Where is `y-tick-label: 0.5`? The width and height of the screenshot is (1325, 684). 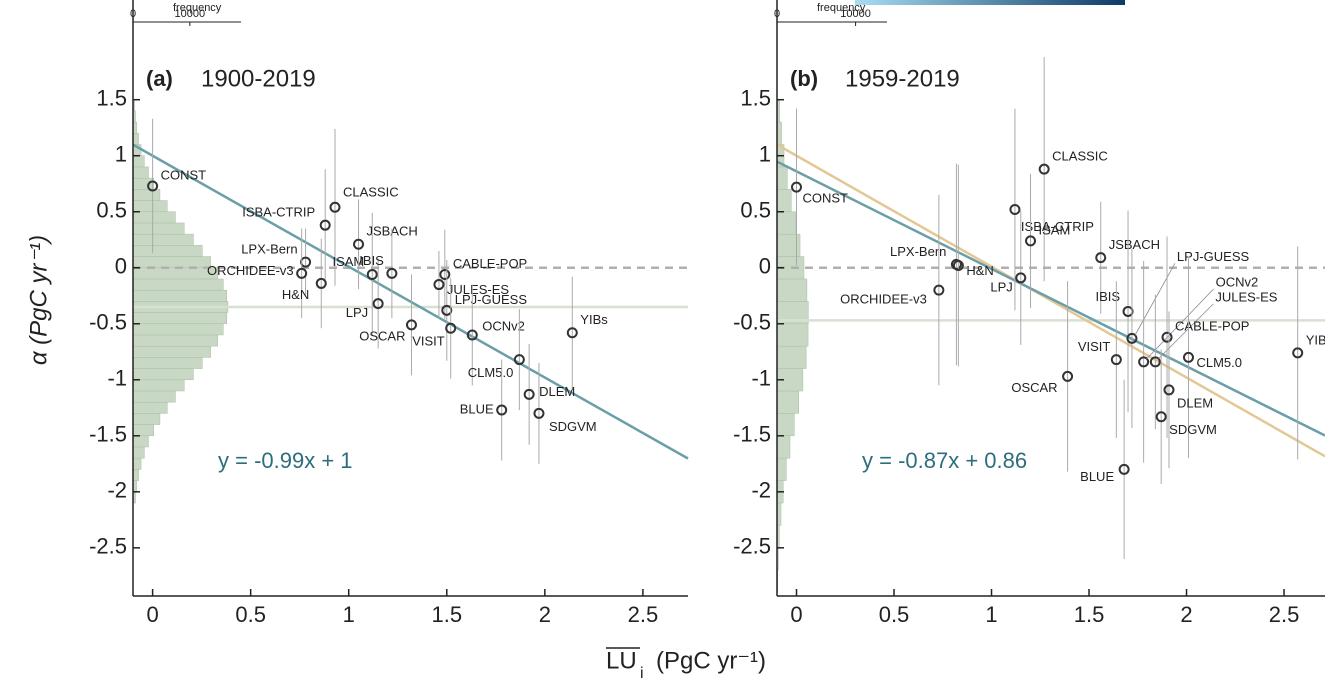
y-tick-label: 0.5 is located at coordinates (111, 210).